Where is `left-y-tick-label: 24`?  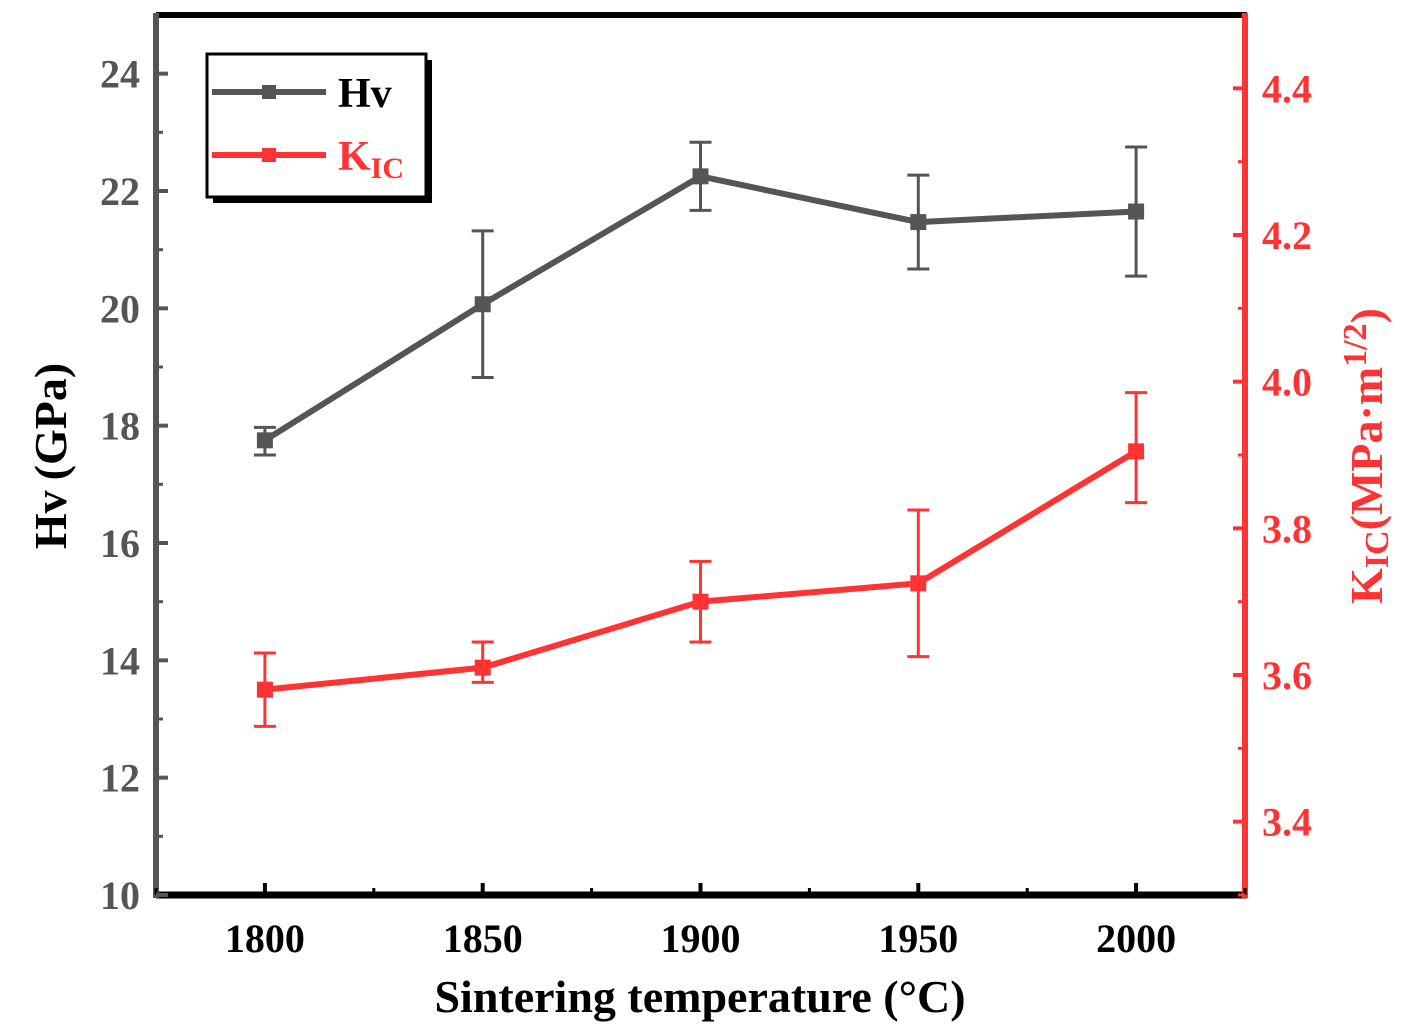 left-y-tick-label: 24 is located at coordinates (120, 74).